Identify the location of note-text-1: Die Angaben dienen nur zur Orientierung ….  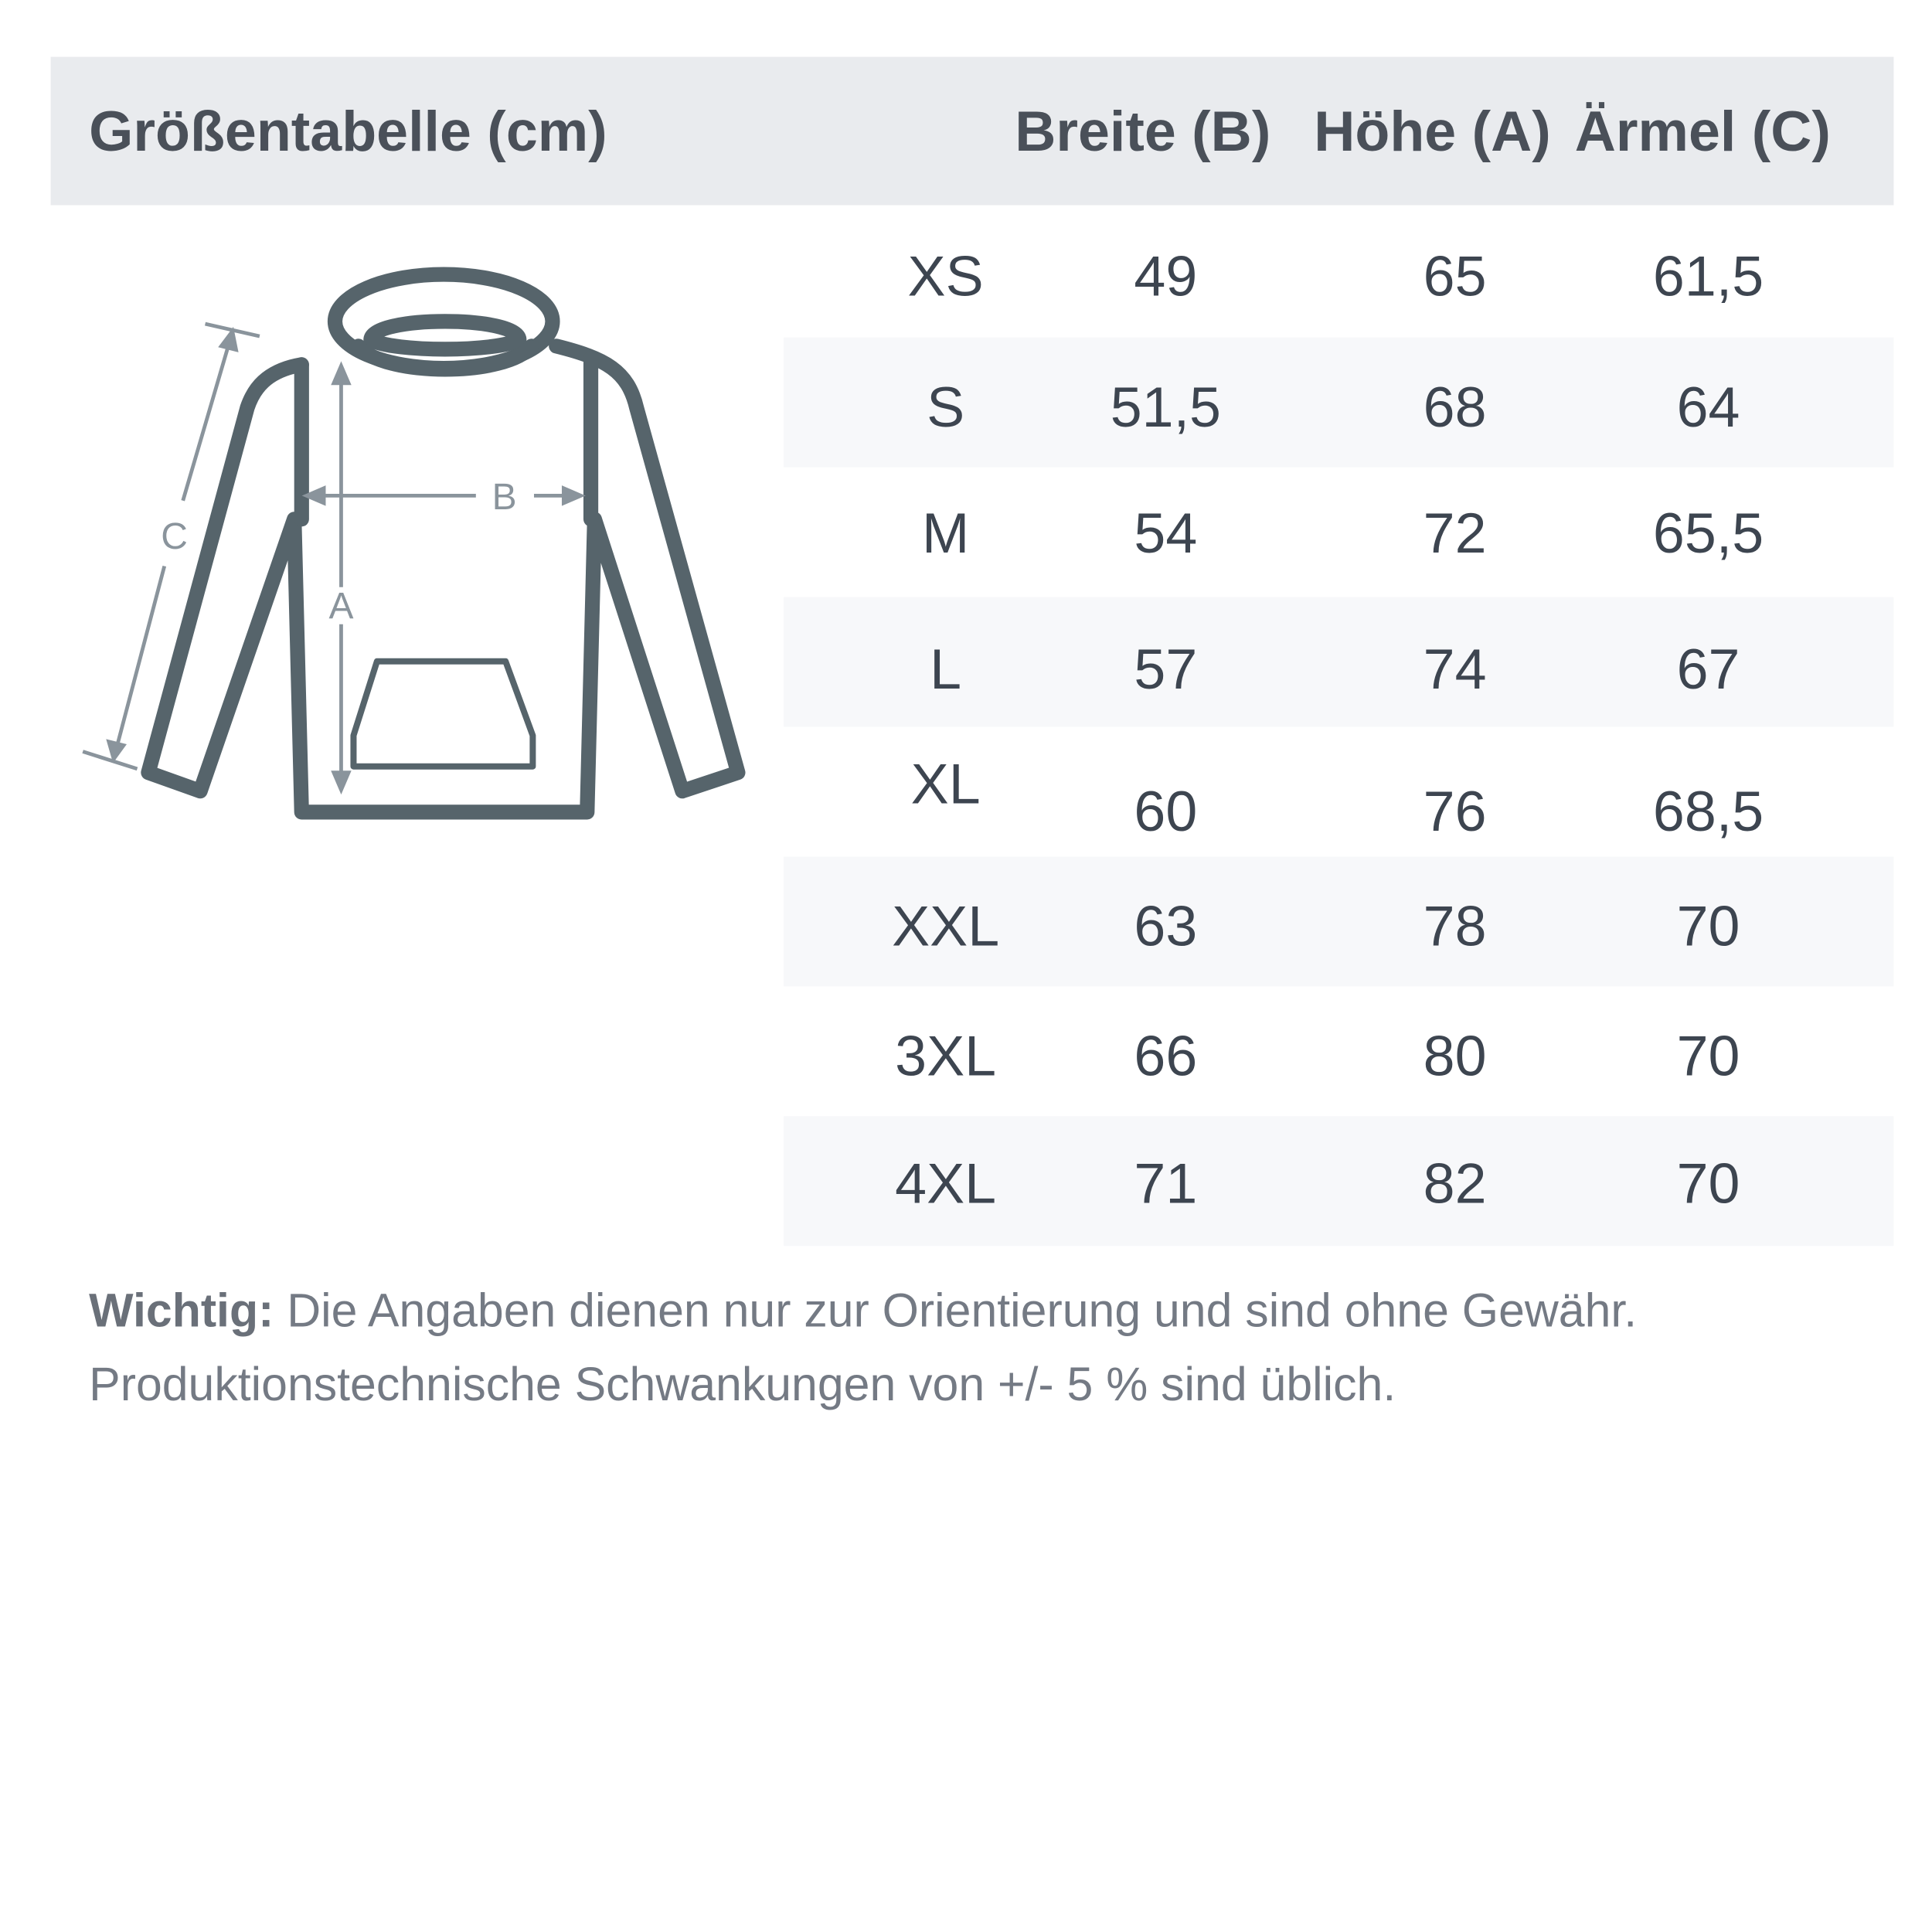
(956, 1312).